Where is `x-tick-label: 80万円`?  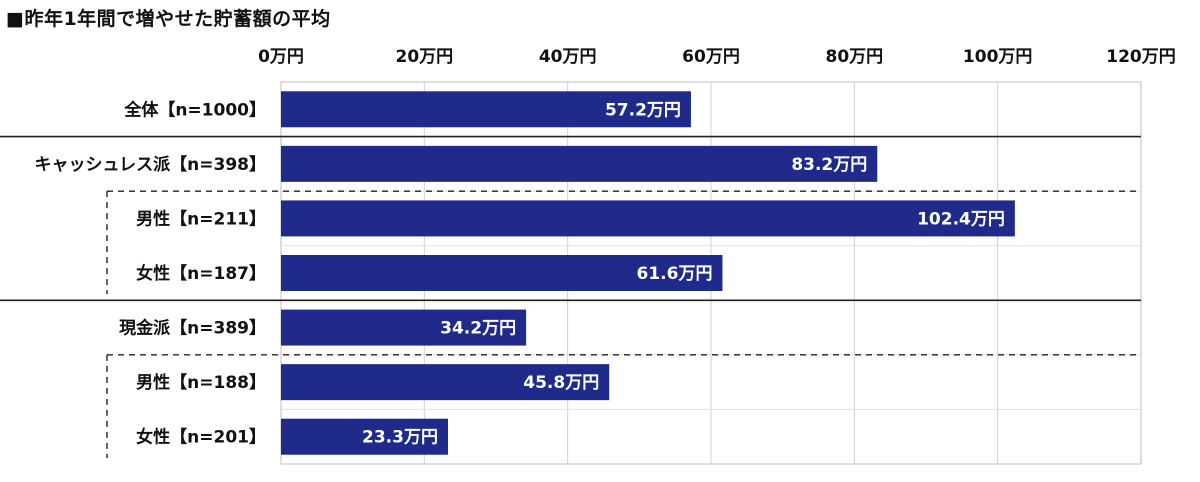
x-tick-label: 80万円 is located at coordinates (854, 57).